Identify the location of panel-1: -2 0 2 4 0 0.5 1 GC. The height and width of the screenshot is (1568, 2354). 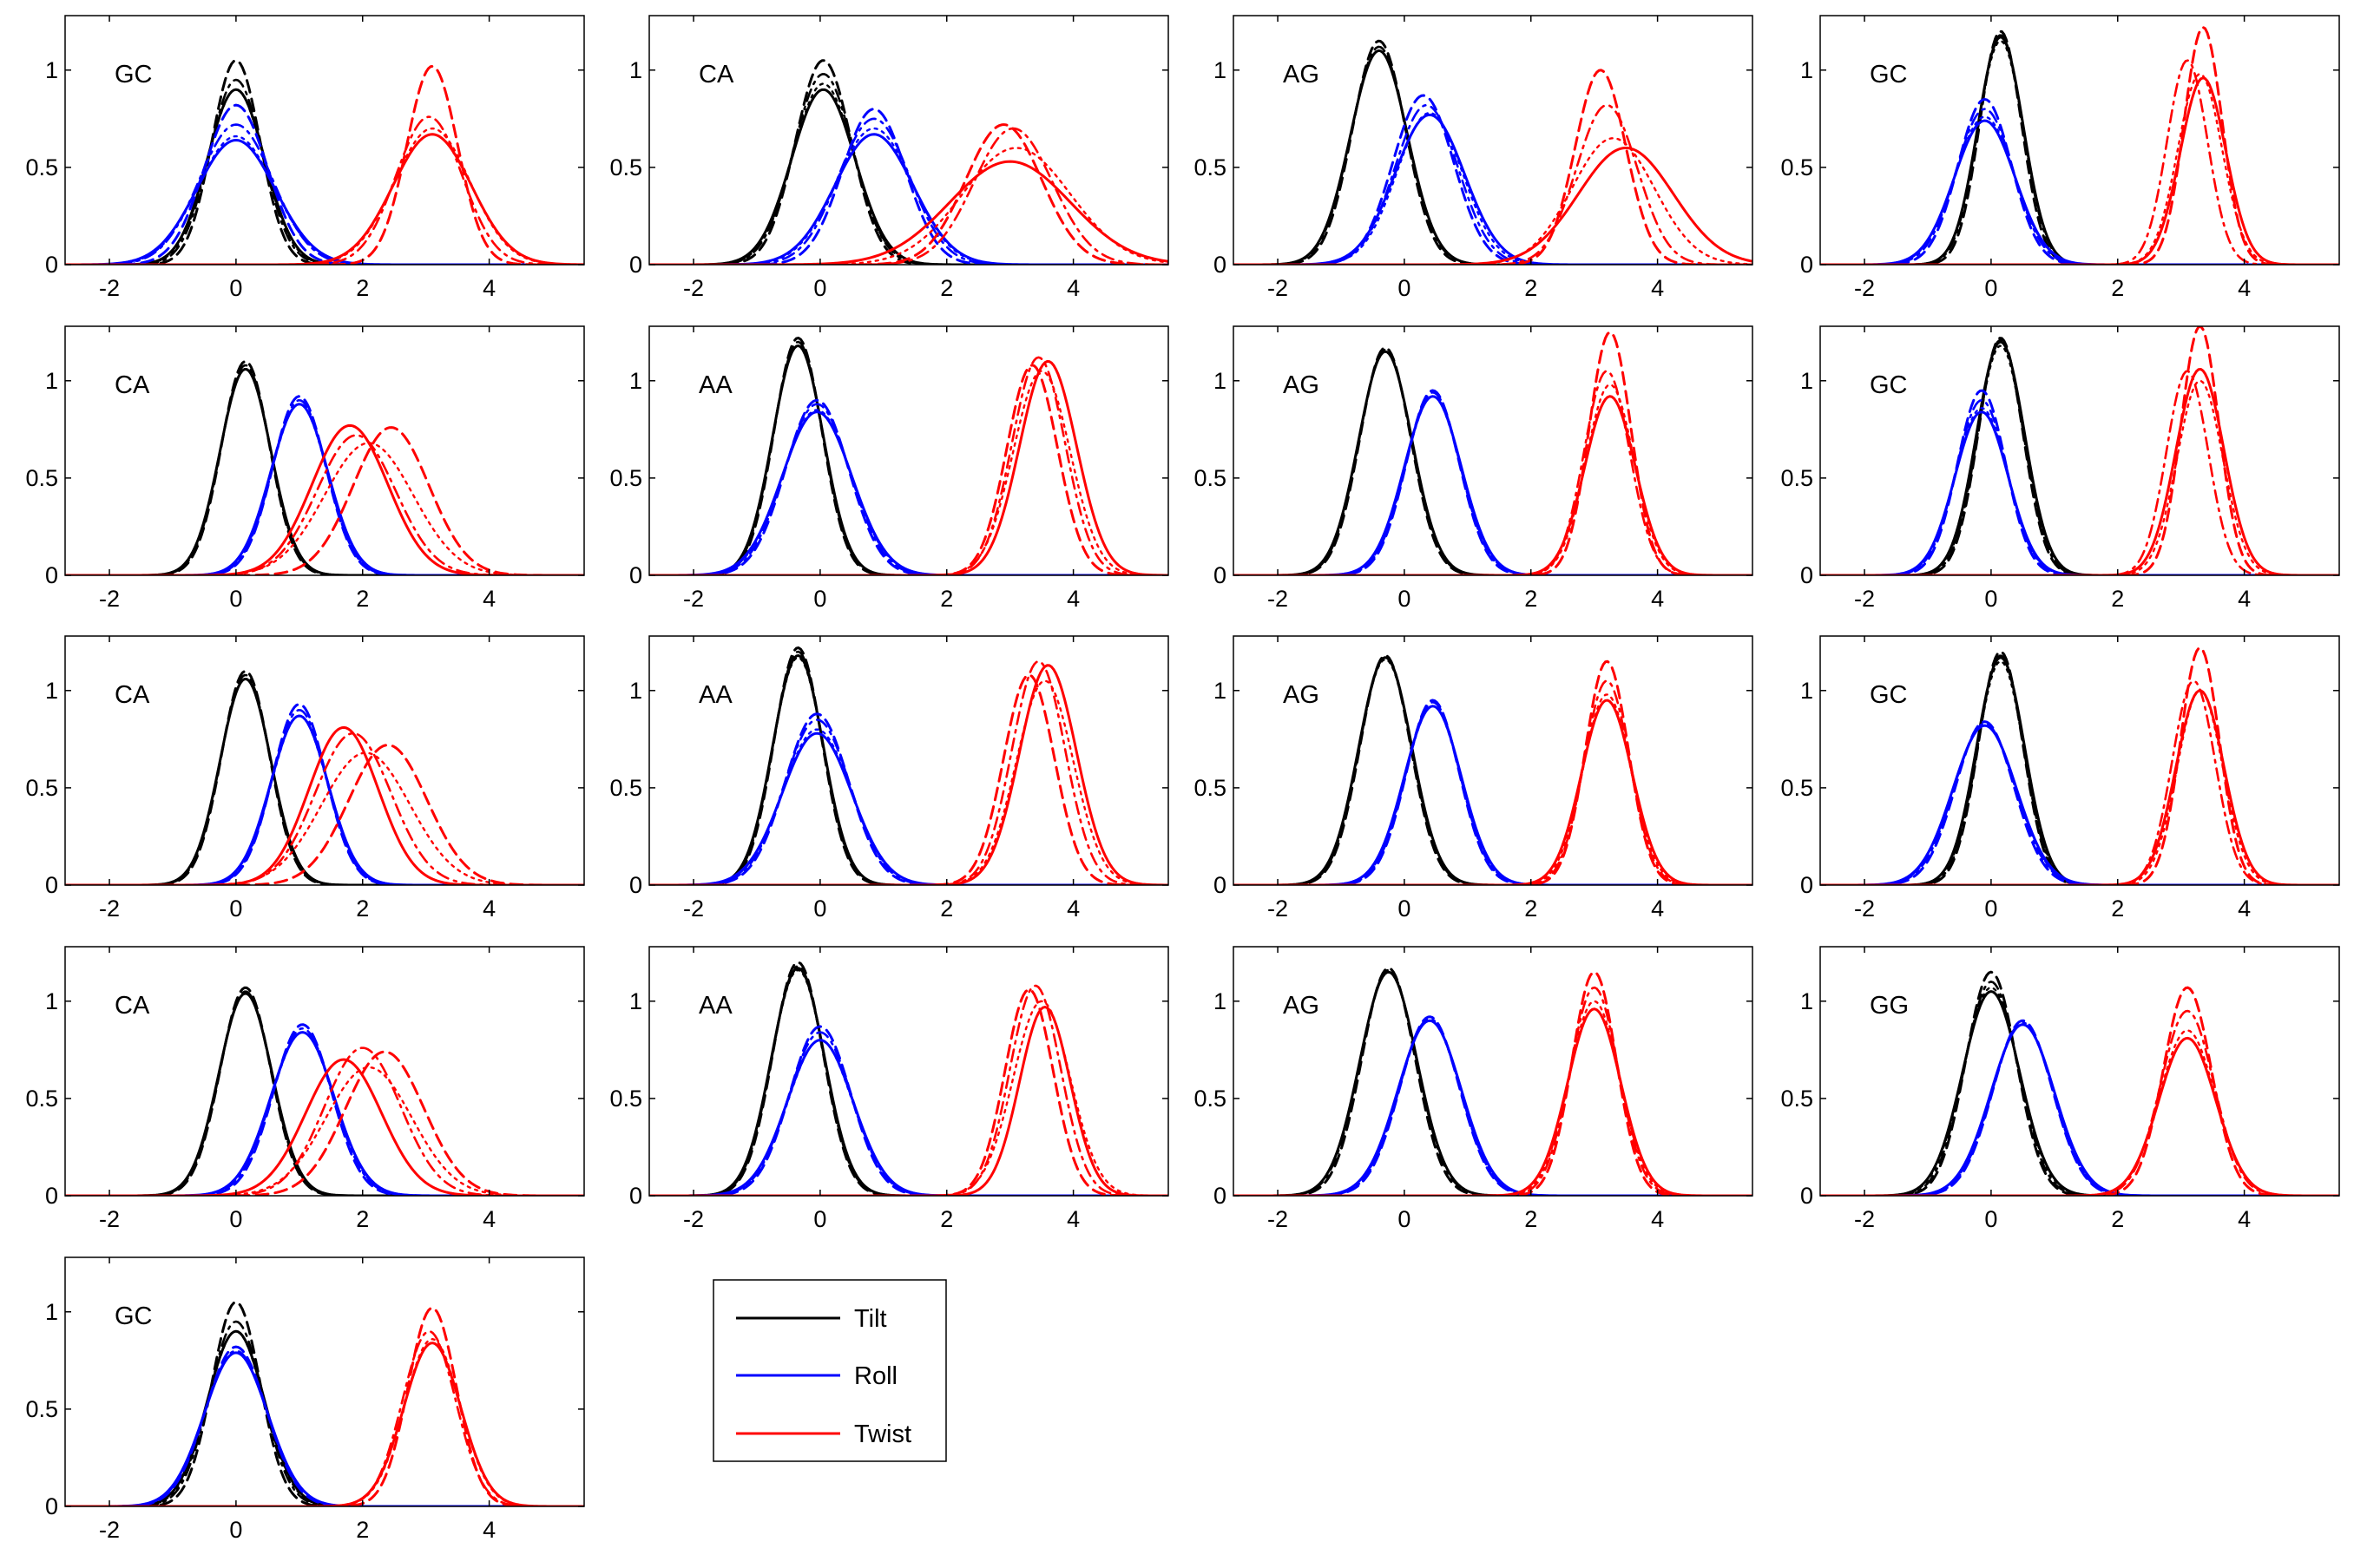
(305, 158).